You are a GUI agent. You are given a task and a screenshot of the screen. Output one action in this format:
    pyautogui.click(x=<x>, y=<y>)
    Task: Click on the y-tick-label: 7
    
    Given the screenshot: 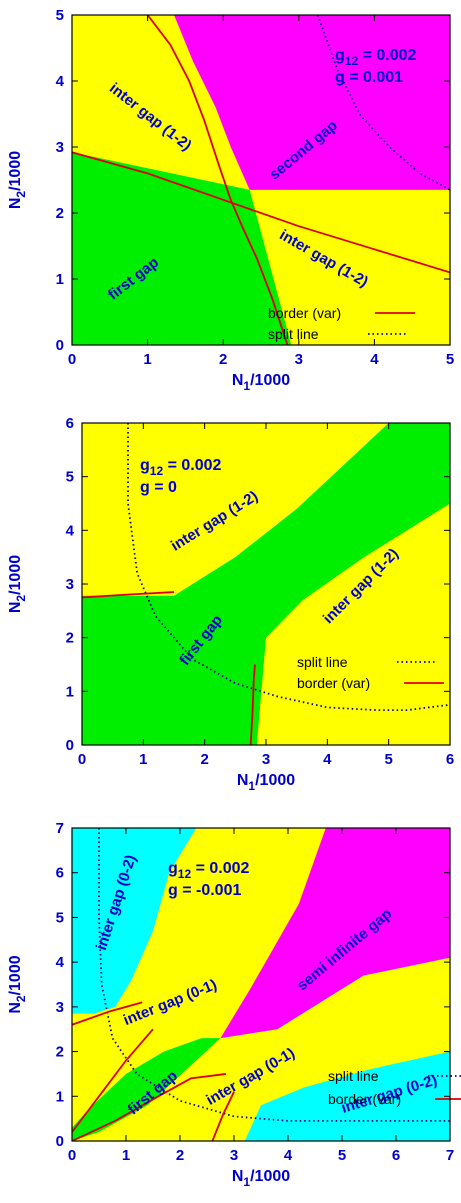 What is the action you would take?
    pyautogui.click(x=60, y=828)
    